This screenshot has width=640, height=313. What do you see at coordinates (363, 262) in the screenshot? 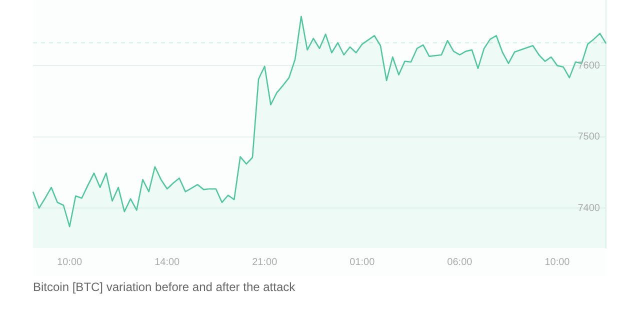
I see `x-tick-label: 01:00` at bounding box center [363, 262].